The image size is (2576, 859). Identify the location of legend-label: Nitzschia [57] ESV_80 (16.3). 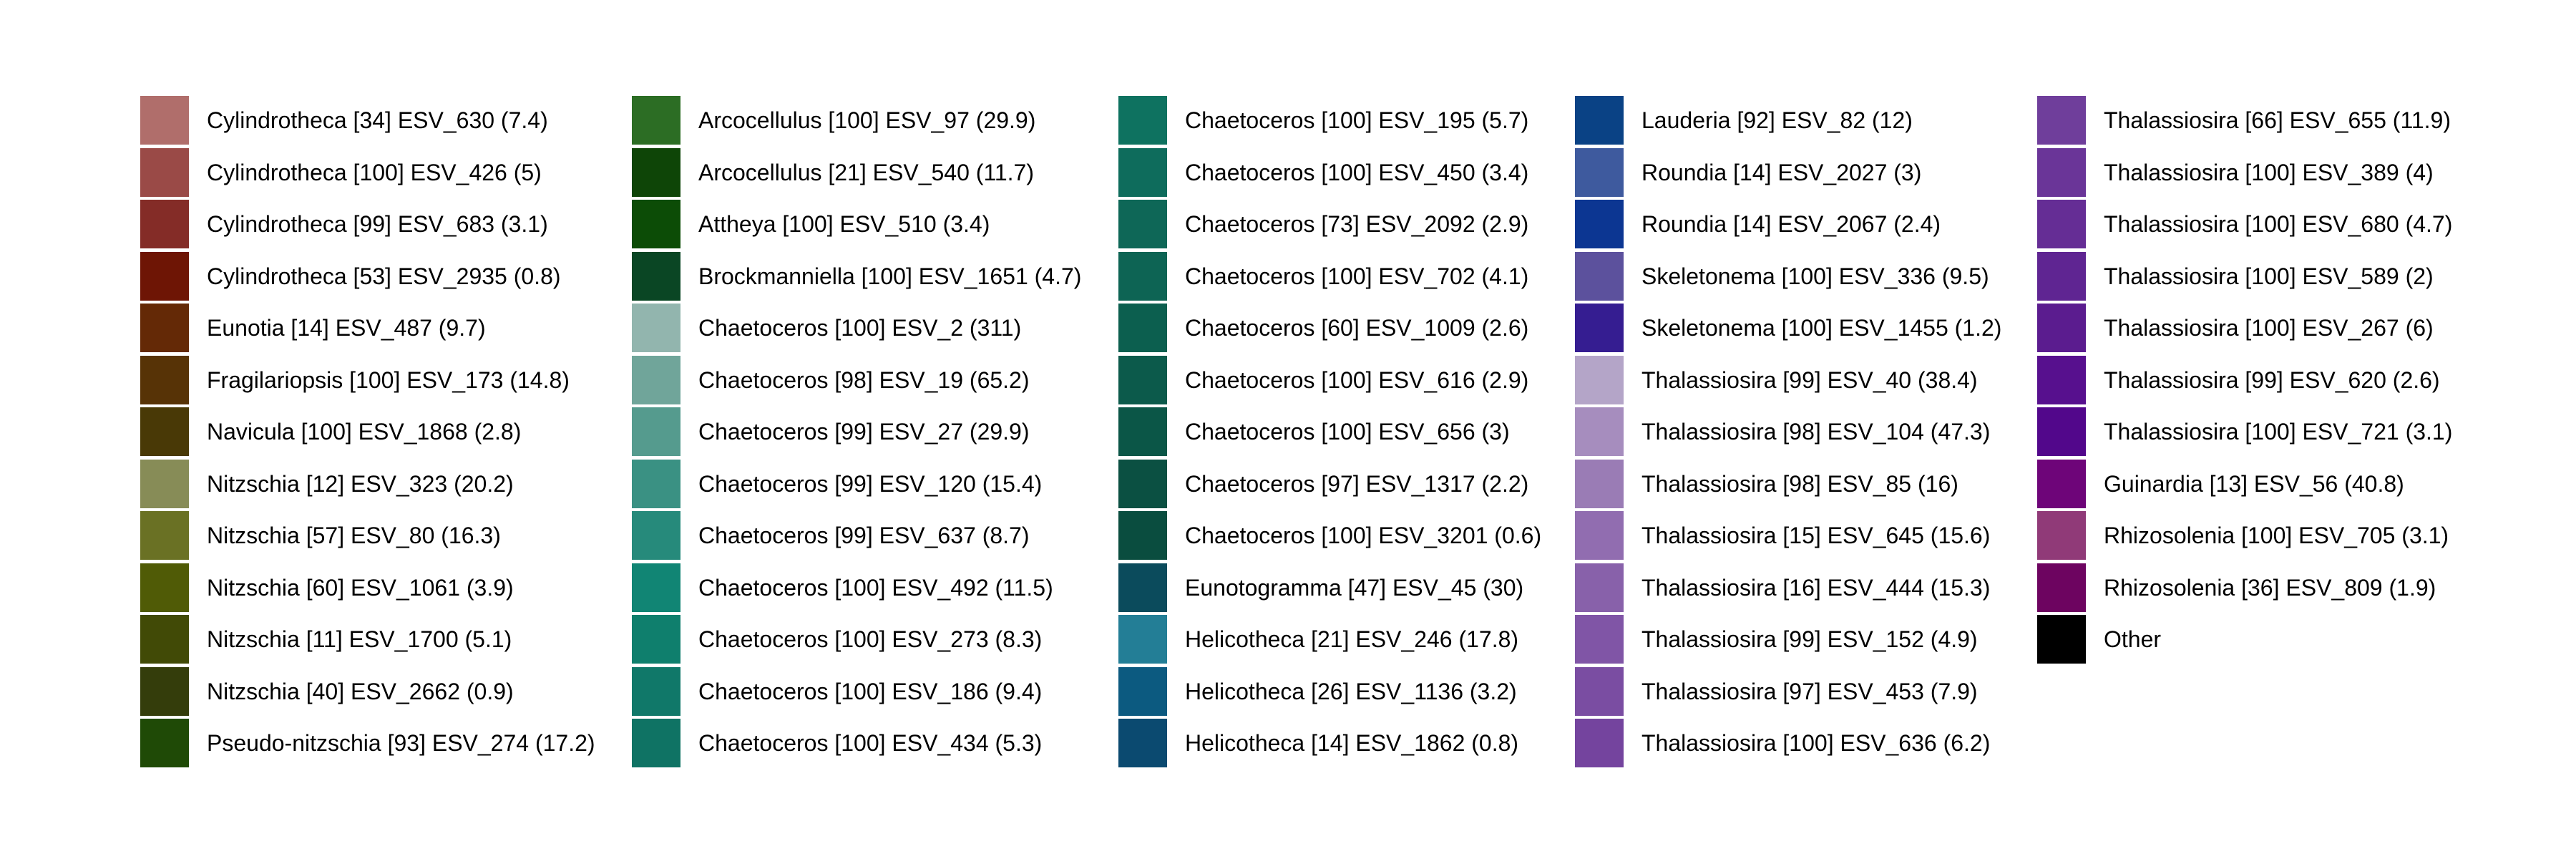
(354, 535).